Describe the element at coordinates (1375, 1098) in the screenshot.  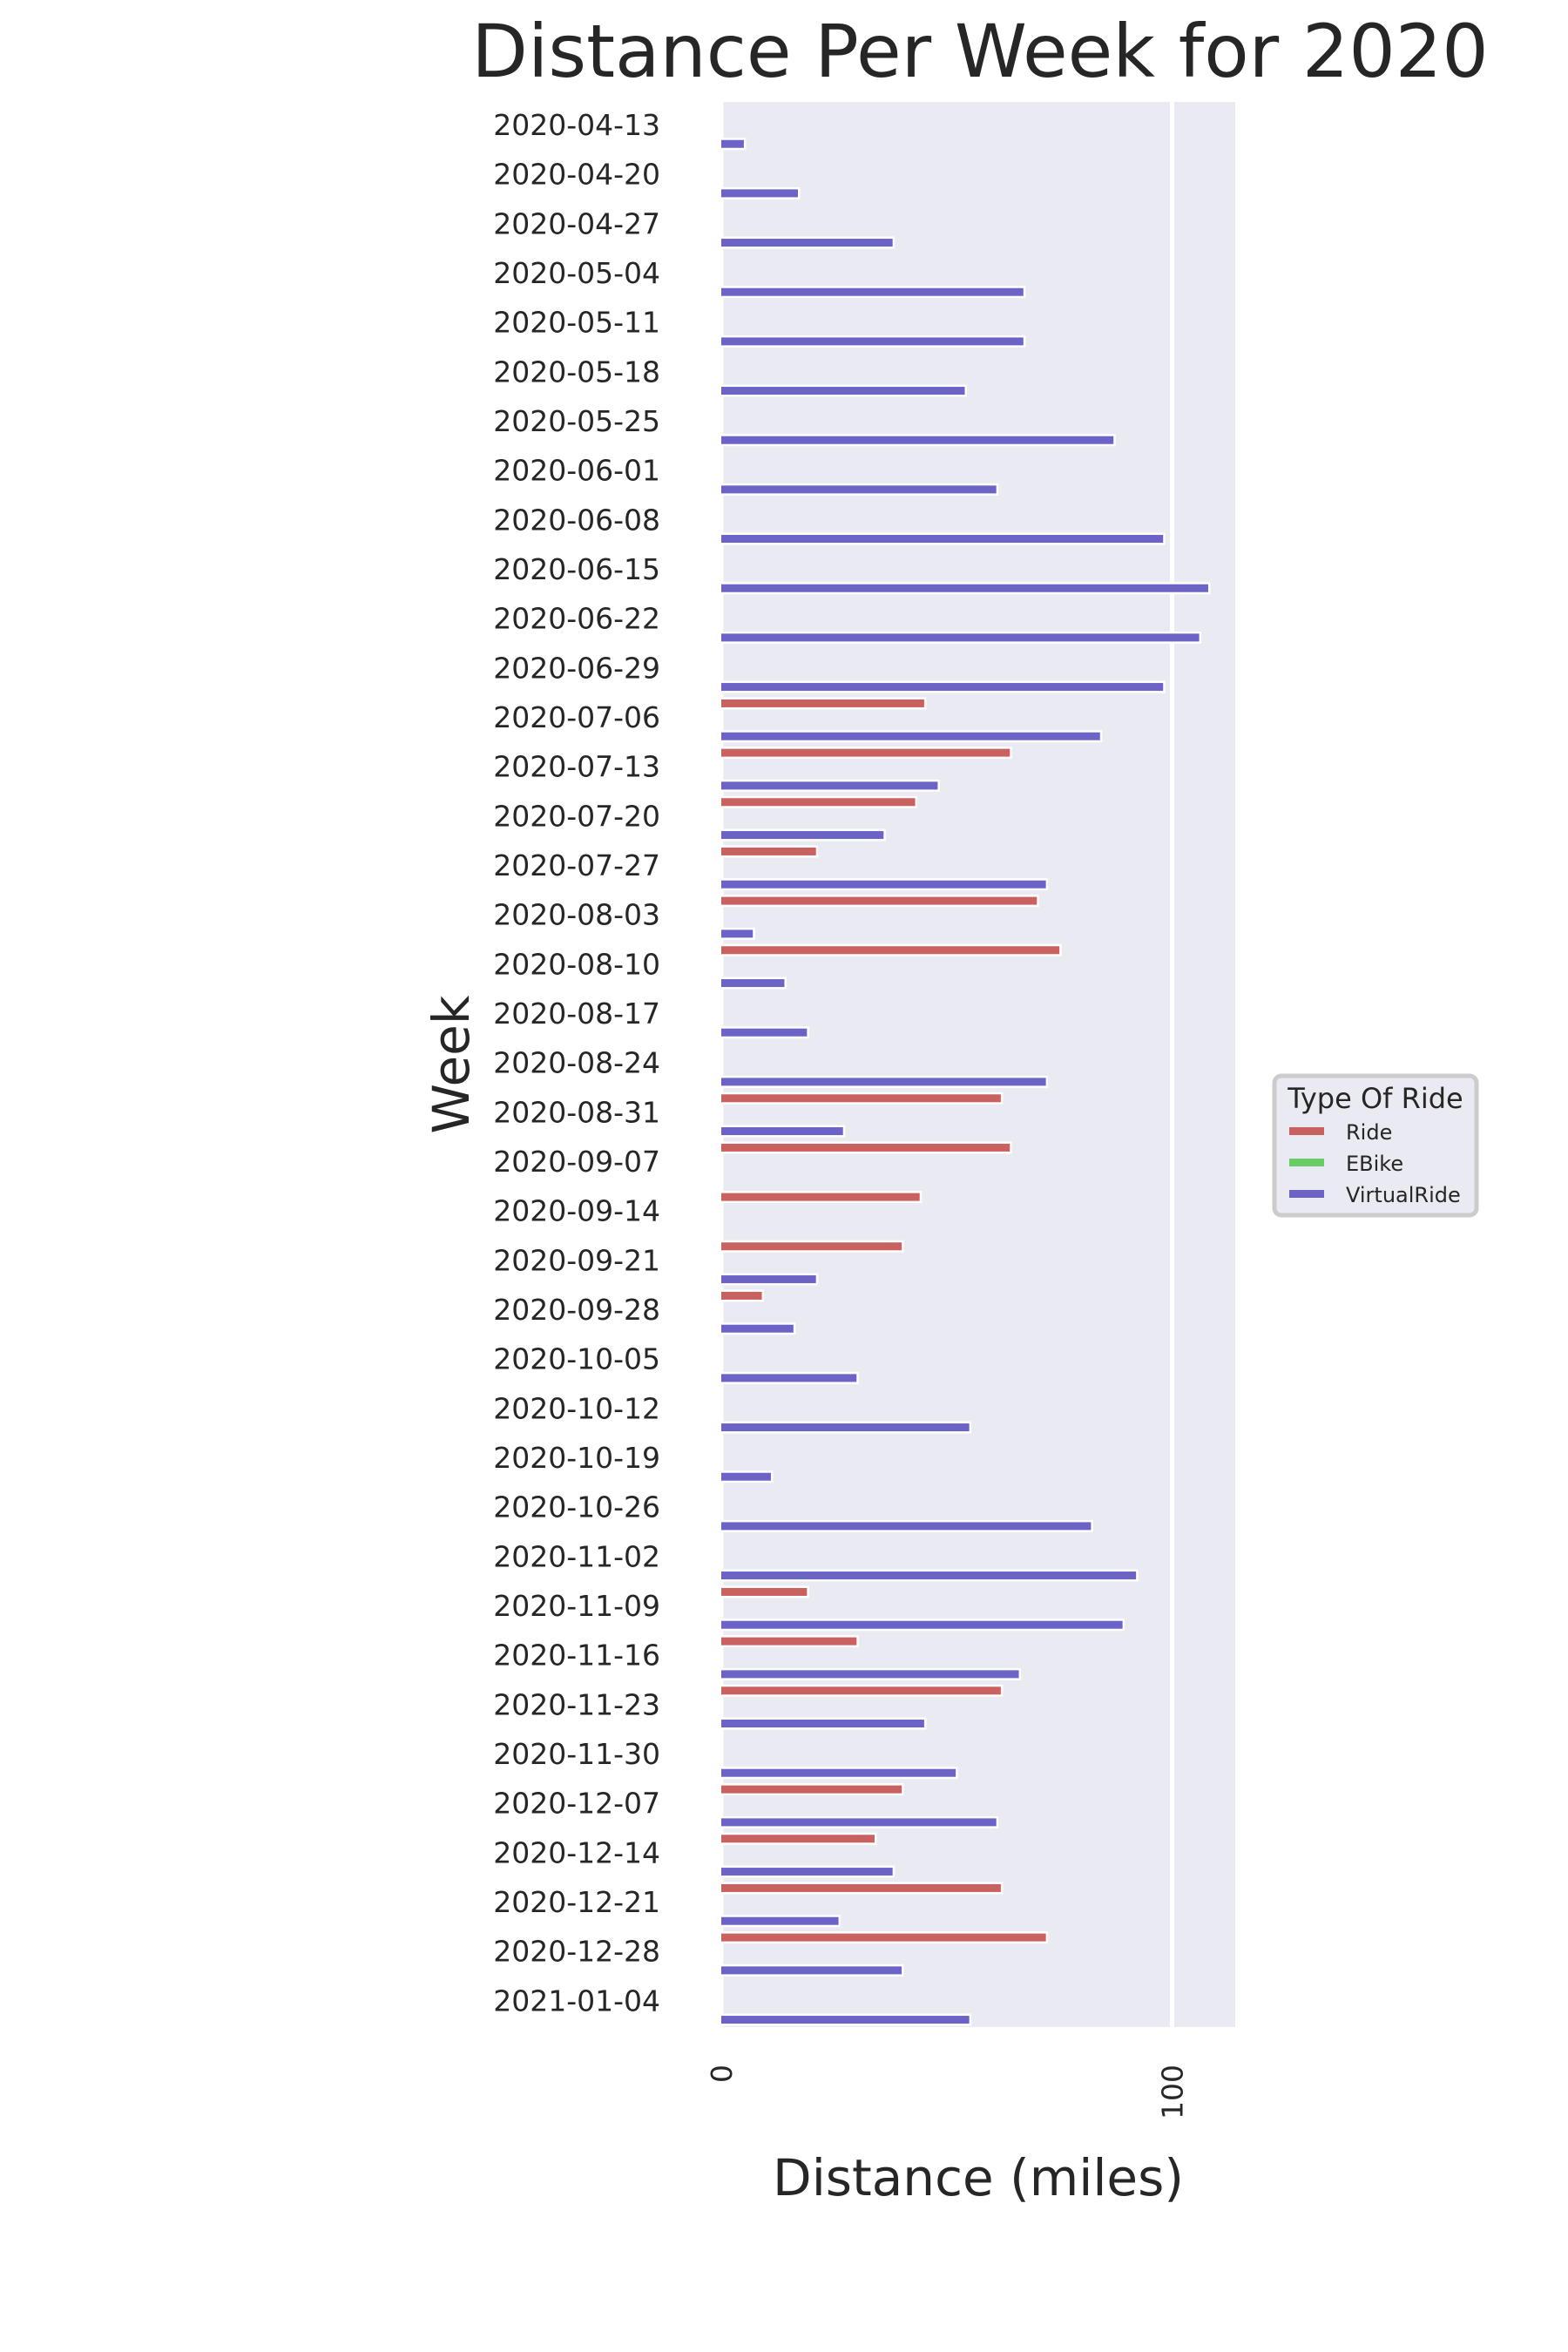
I see `legend-title: Type Of Ride` at that location.